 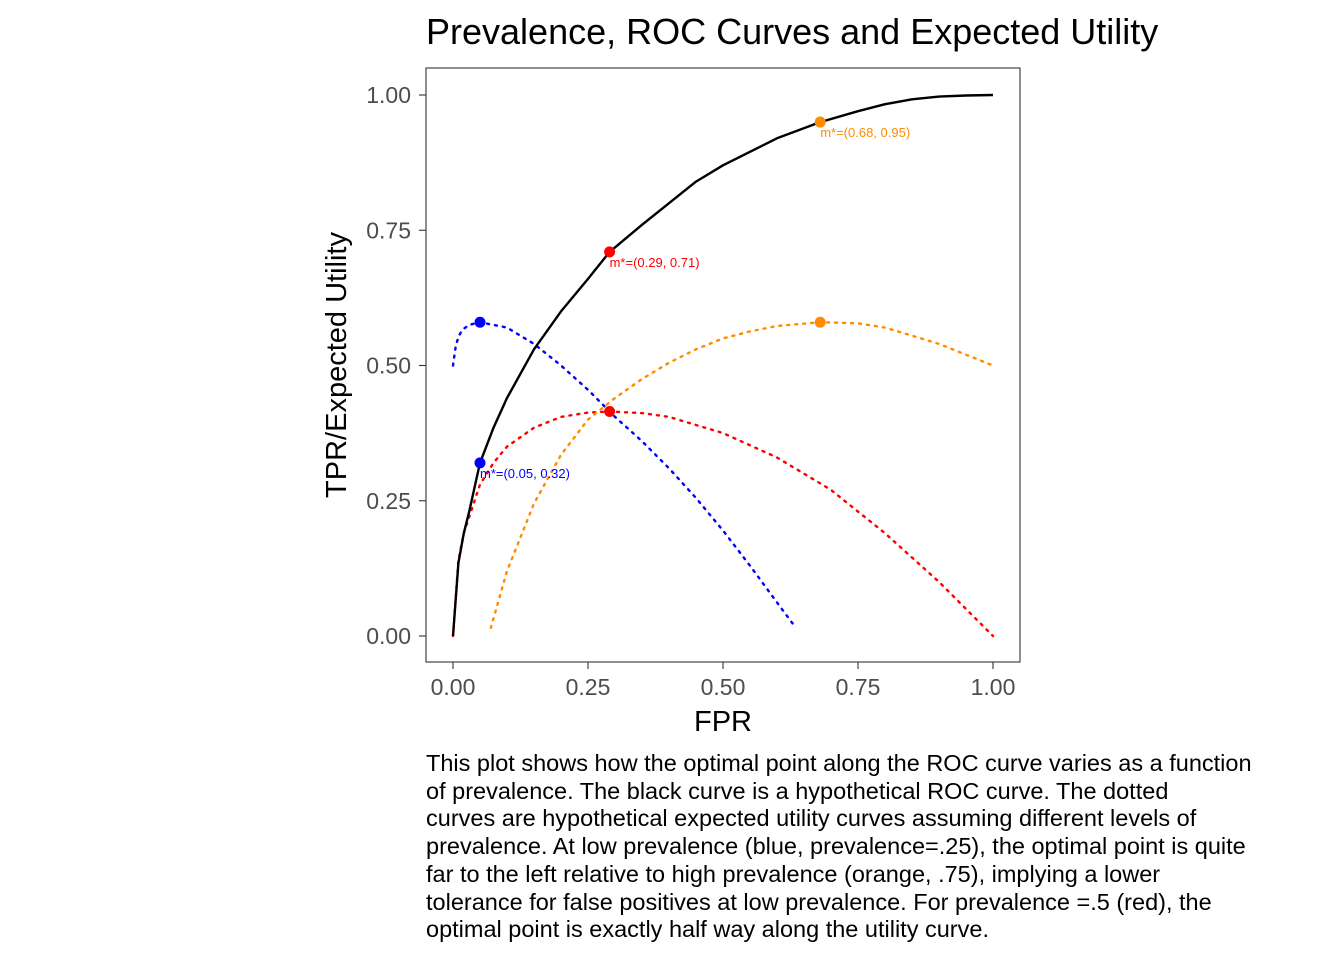 What do you see at coordinates (655, 262) in the screenshot?
I see `optimal-point-label: m*=(0.29, 0.71)` at bounding box center [655, 262].